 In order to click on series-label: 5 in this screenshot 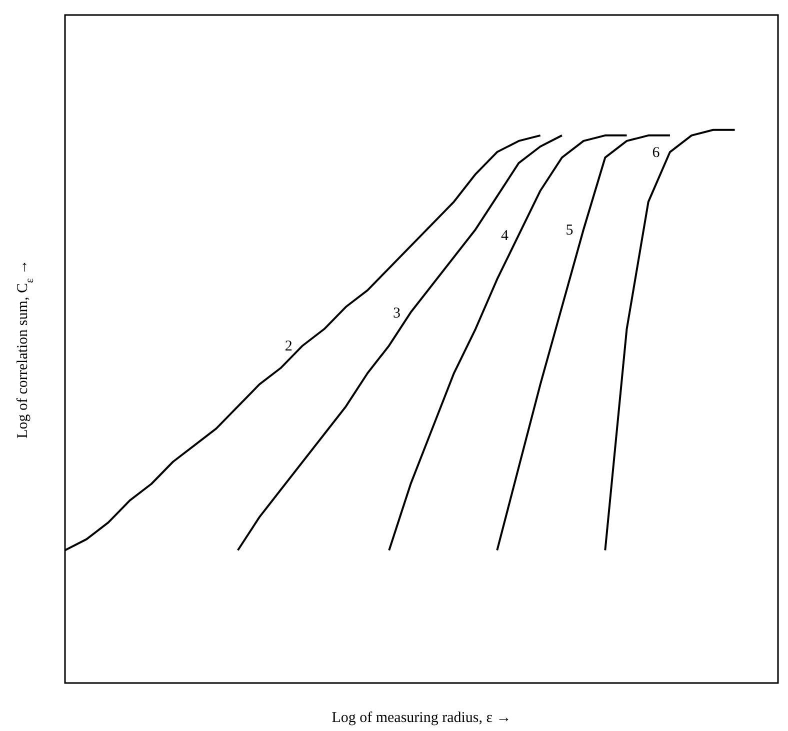, I will do `click(570, 230)`.